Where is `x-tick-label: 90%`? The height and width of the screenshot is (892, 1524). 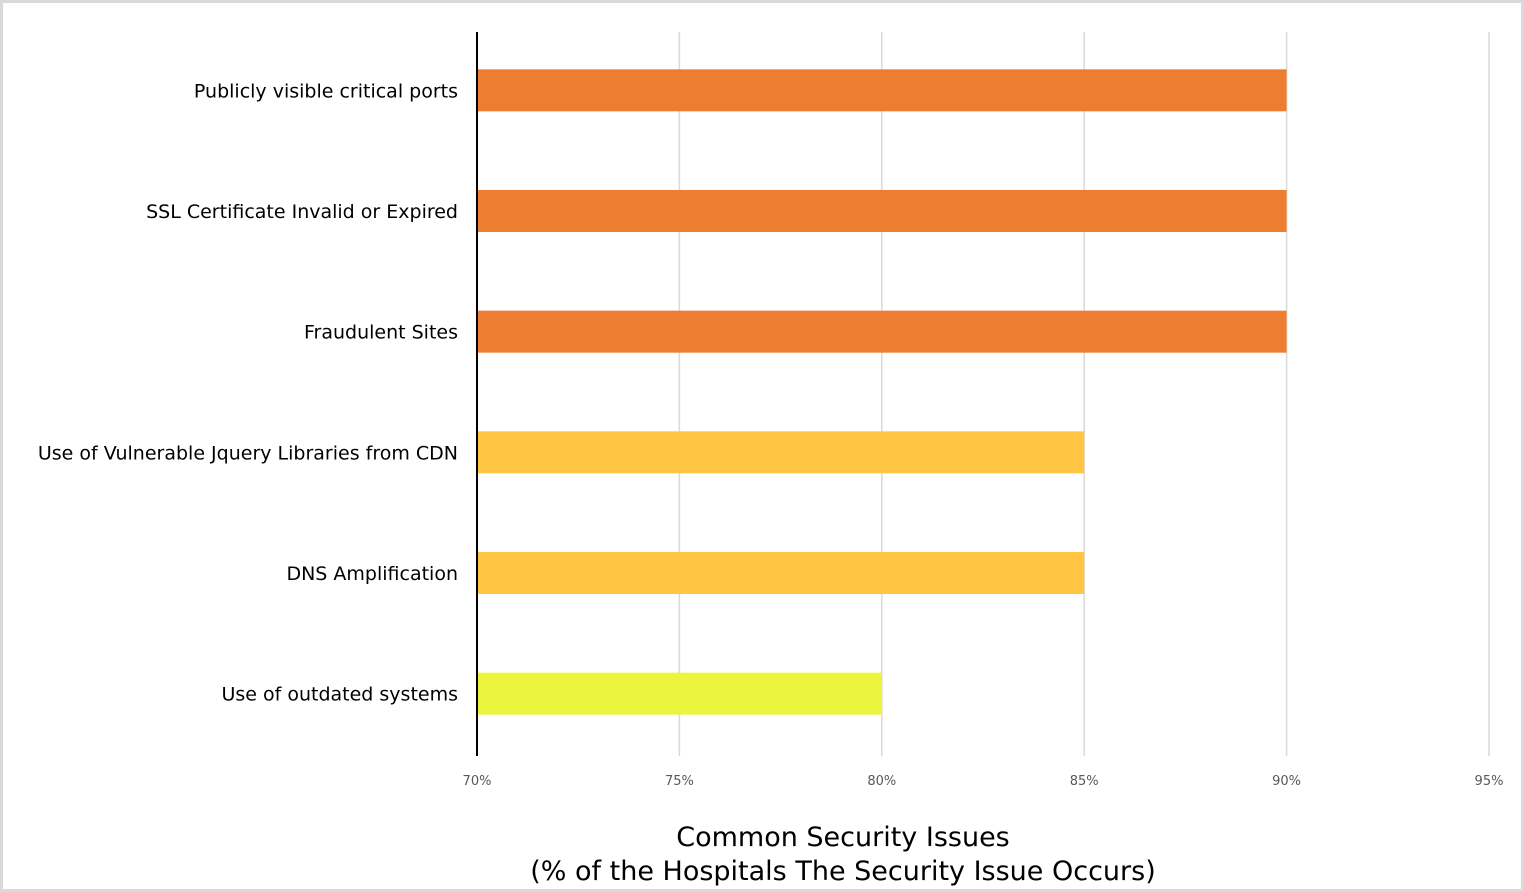 x-tick-label: 90% is located at coordinates (1286, 781).